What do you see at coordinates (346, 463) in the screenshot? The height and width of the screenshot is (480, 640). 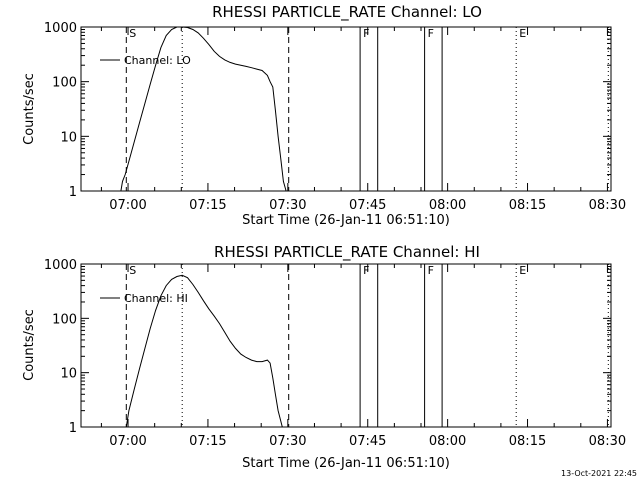 I see `x-axis-label-hi: Start Time (26-Jan-11 06:51:10)` at bounding box center [346, 463].